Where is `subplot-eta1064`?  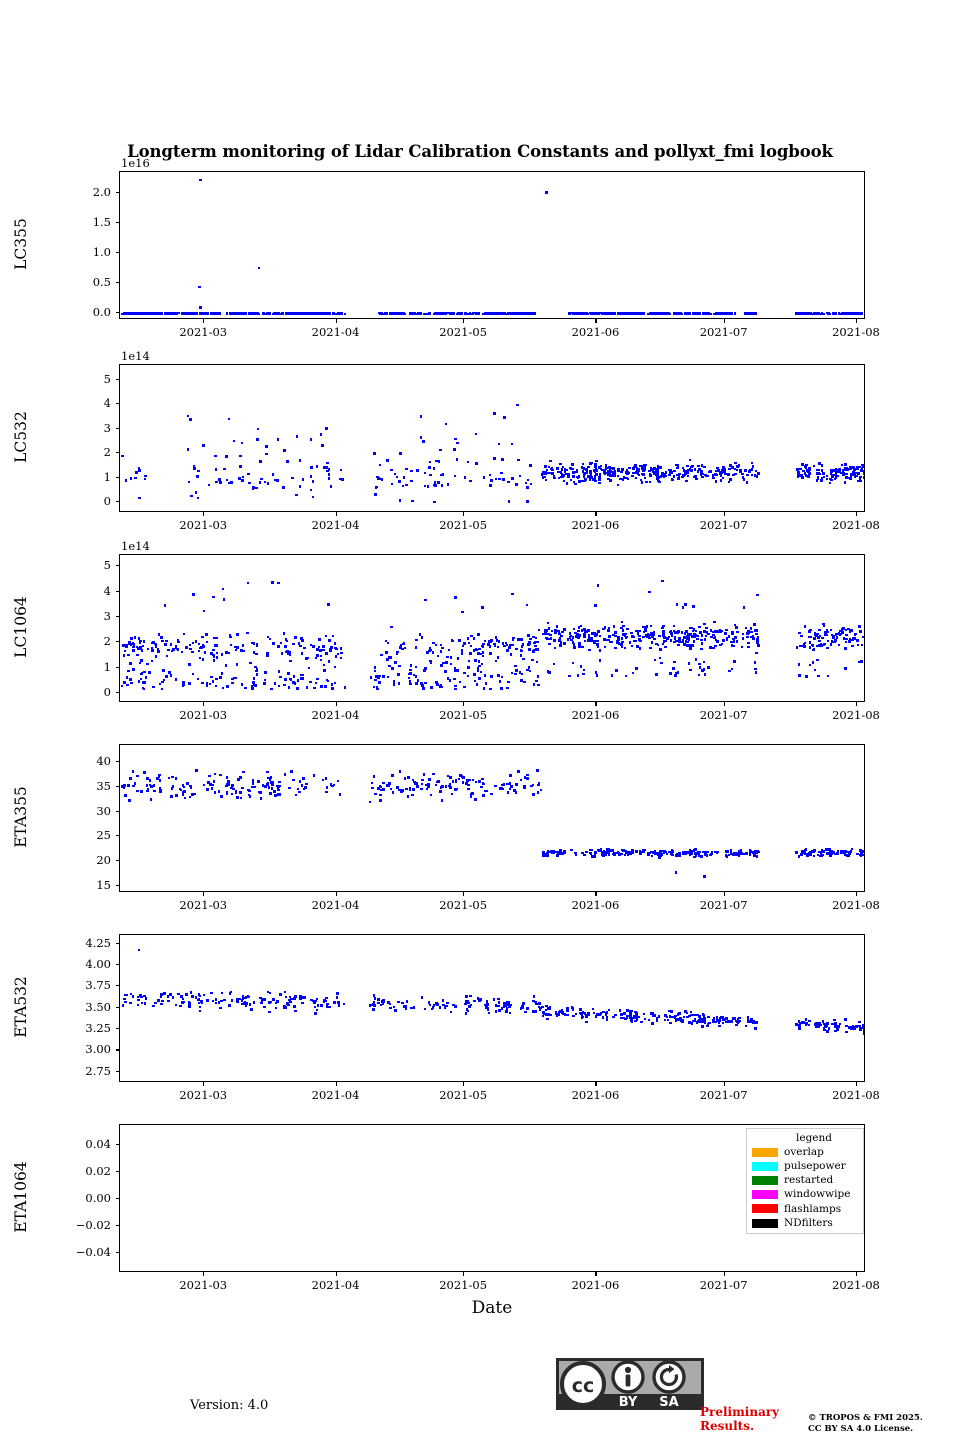
subplot-eta1064 is located at coordinates (492, 1198).